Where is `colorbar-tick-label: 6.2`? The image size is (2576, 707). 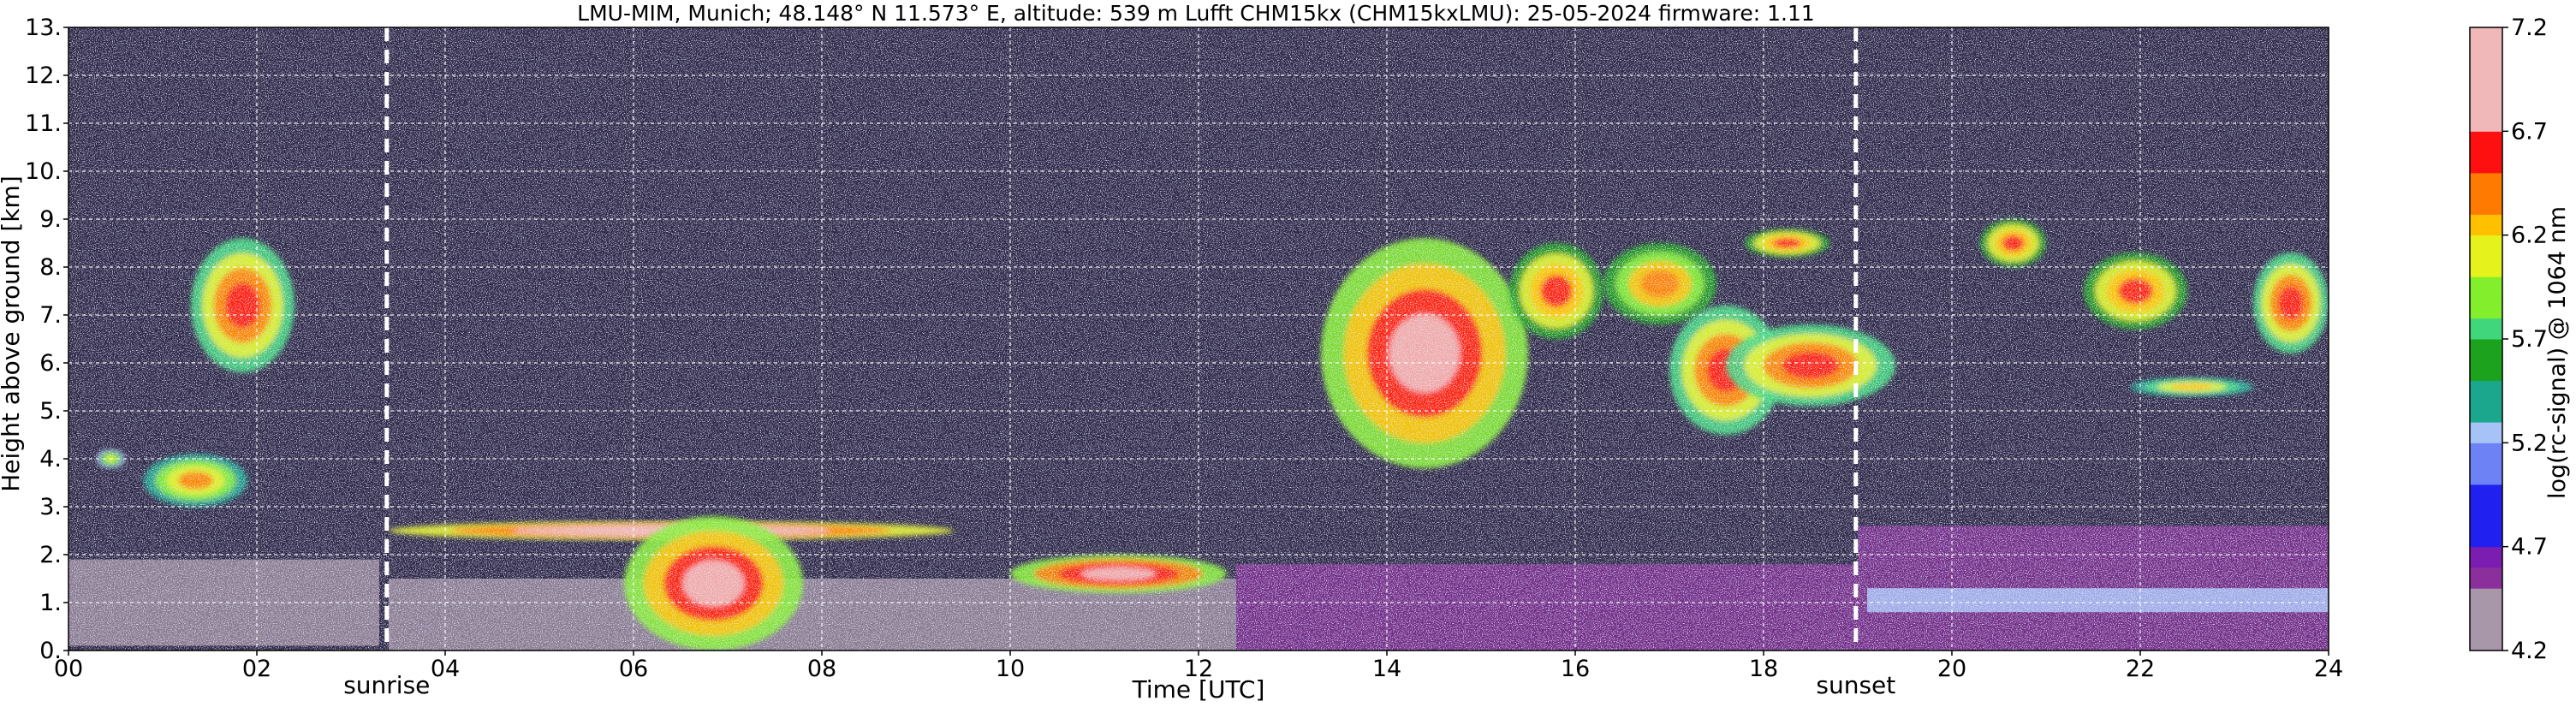
colorbar-tick-label: 6.2 is located at coordinates (2530, 236).